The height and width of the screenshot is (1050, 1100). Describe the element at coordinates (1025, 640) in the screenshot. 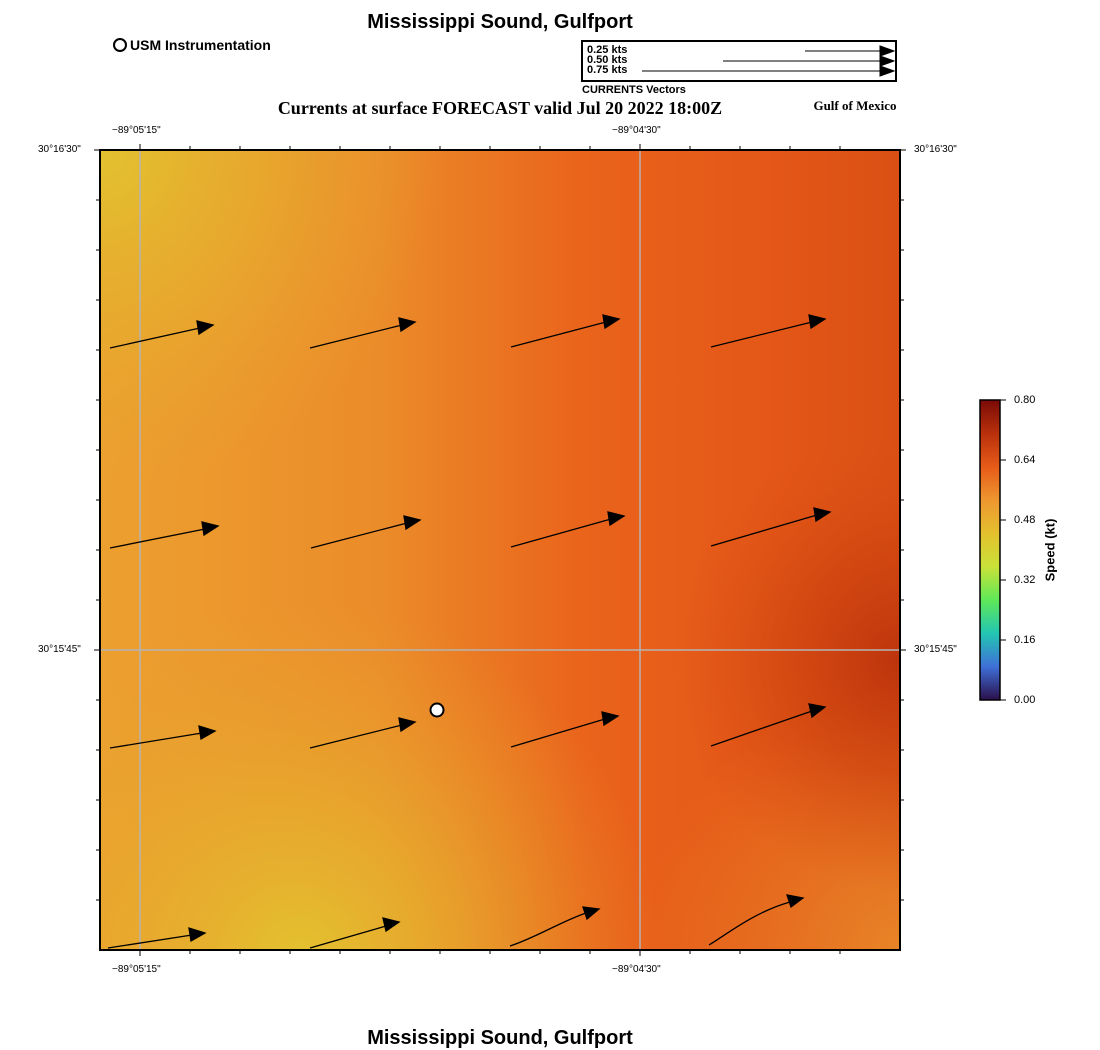

I see `colorbar-tick-016: 0.16` at that location.